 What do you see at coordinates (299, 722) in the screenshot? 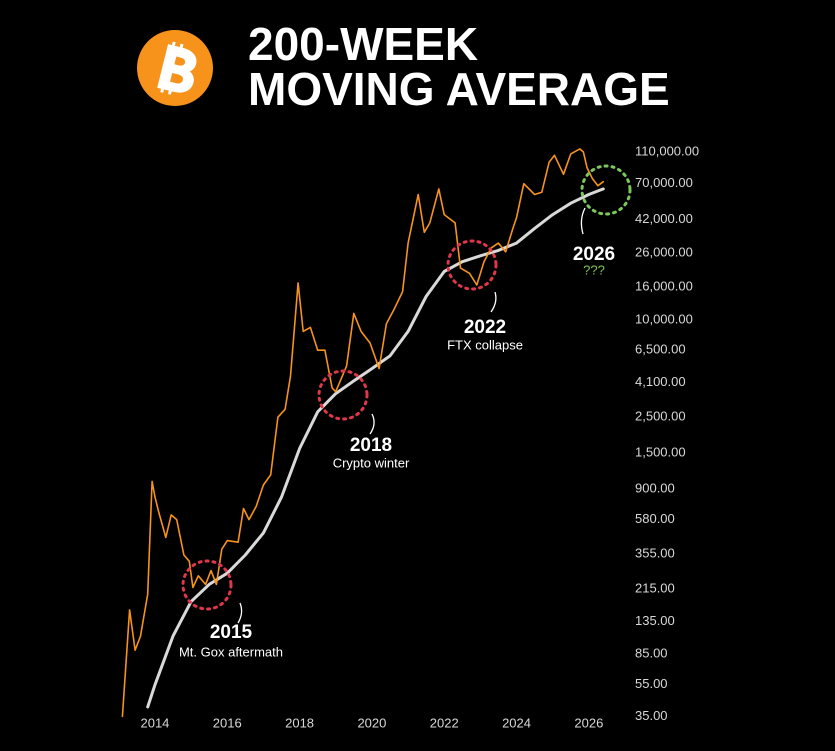
I see `x-tick-label: 2018` at bounding box center [299, 722].